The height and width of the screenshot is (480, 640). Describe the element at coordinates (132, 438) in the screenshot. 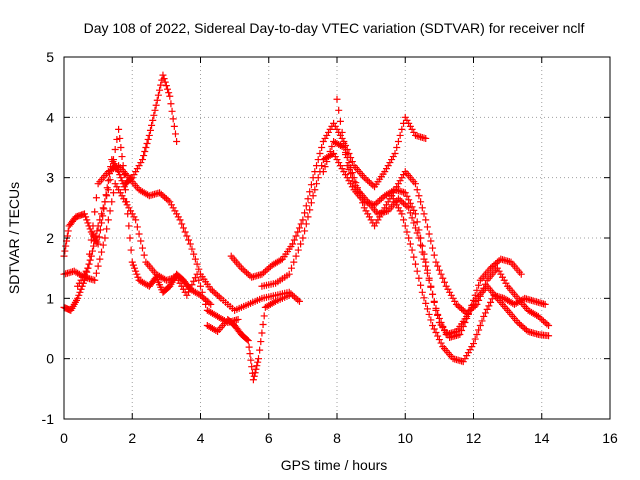

I see `x-tick-label: 2` at that location.